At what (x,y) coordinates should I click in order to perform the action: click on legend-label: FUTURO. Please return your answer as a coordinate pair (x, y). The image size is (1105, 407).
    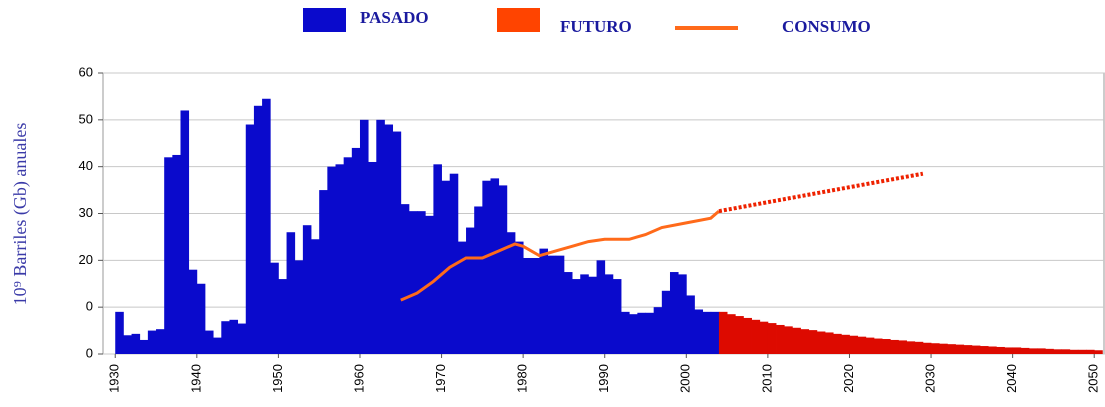
    Looking at the image, I should click on (596, 26).